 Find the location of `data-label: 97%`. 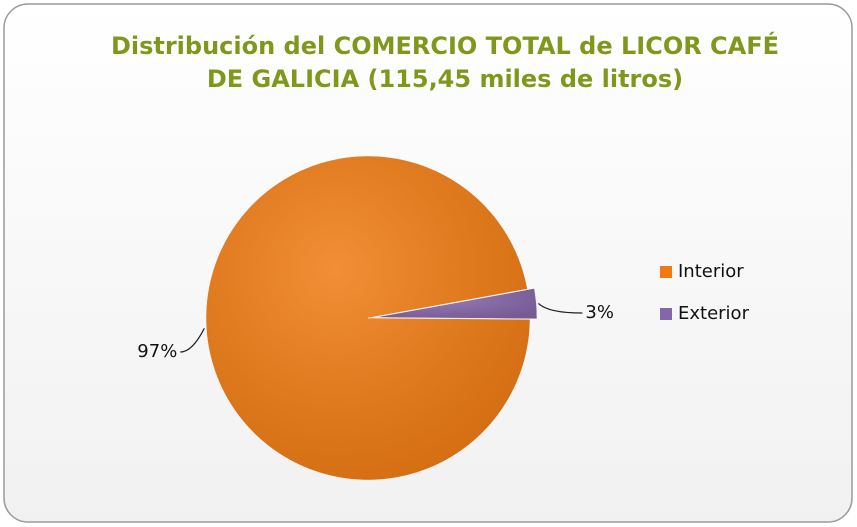

data-label: 97% is located at coordinates (157, 351).